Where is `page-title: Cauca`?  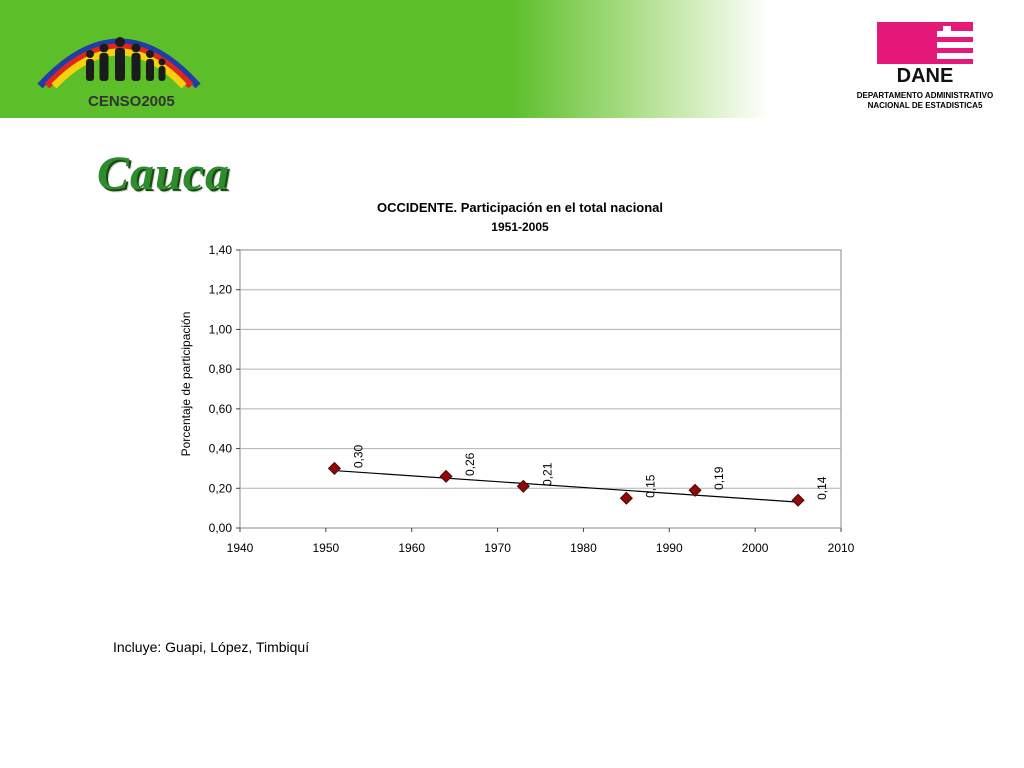
page-title: Cauca is located at coordinates (164, 173).